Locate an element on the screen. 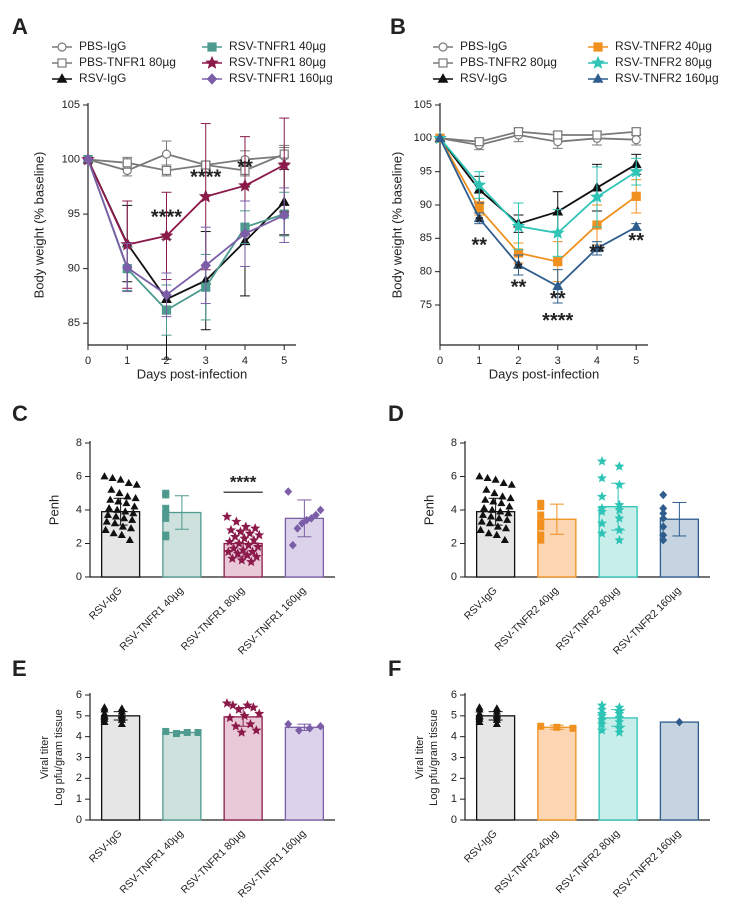  y-tick-label: 90 is located at coordinates (74, 269).